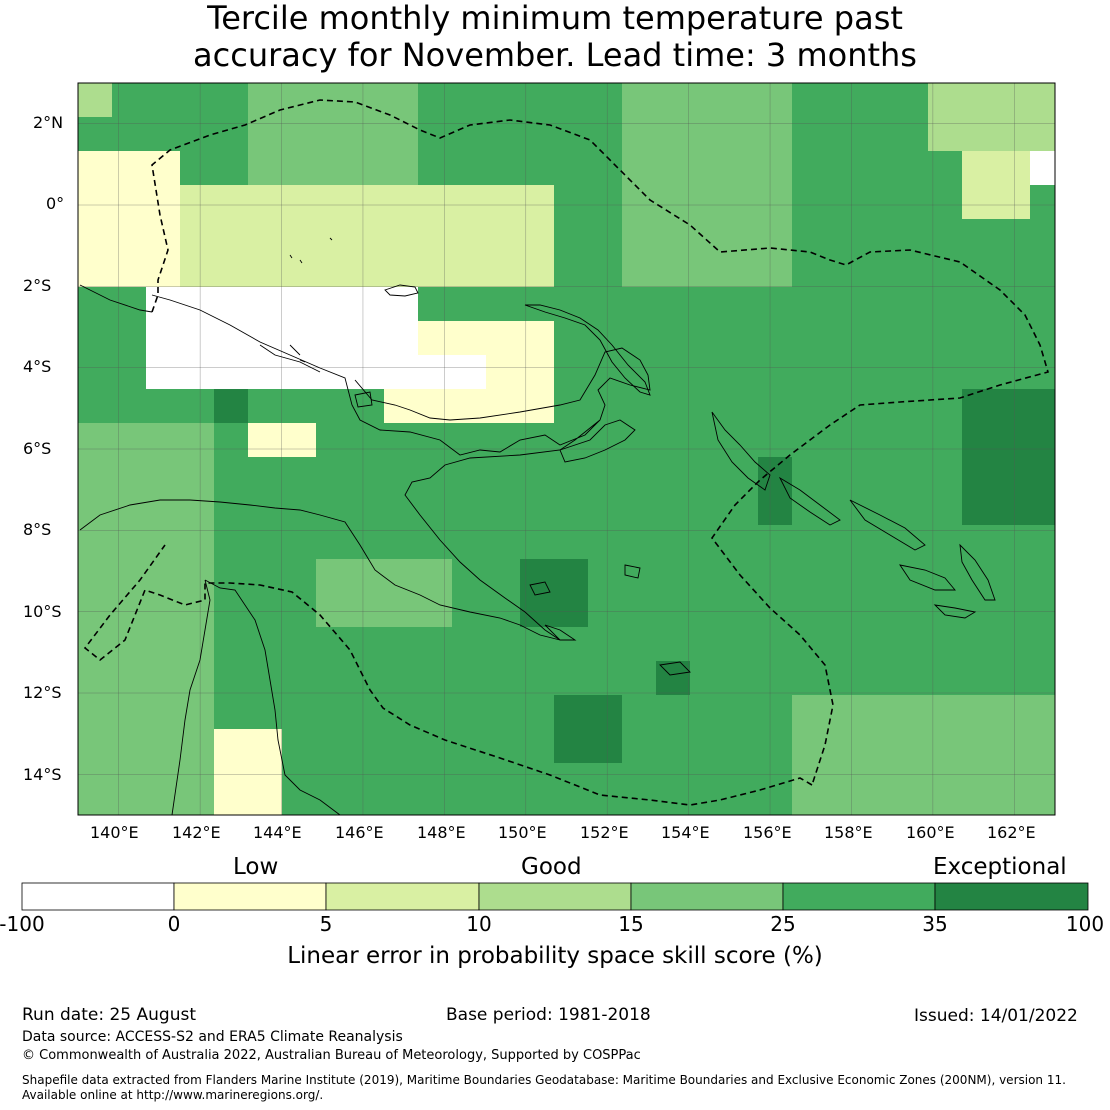  I want to click on lon-tick-label: 148°E, so click(441, 832).